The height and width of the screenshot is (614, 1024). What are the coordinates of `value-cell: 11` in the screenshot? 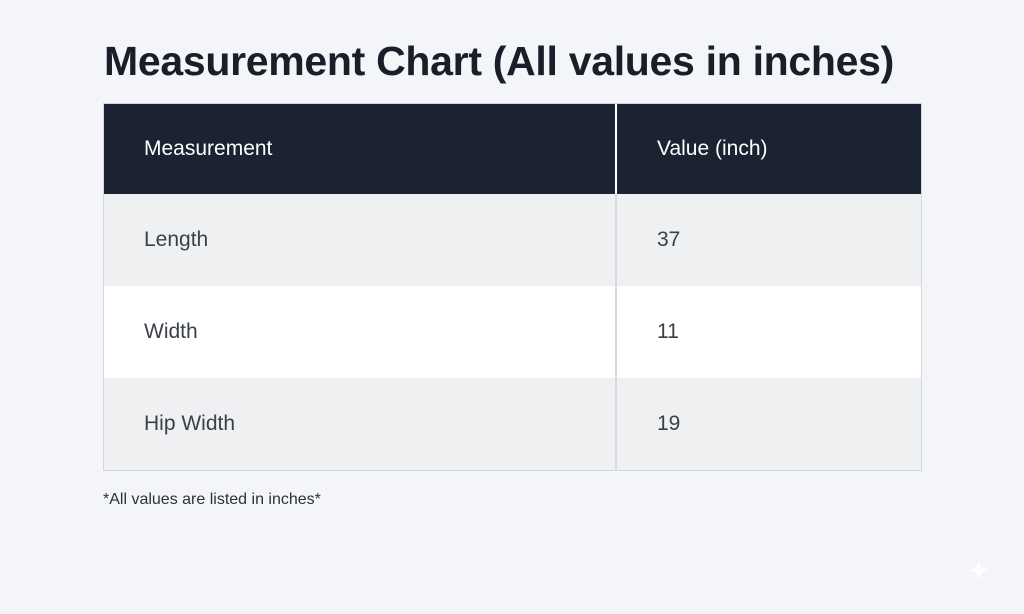 It's located at (768, 332).